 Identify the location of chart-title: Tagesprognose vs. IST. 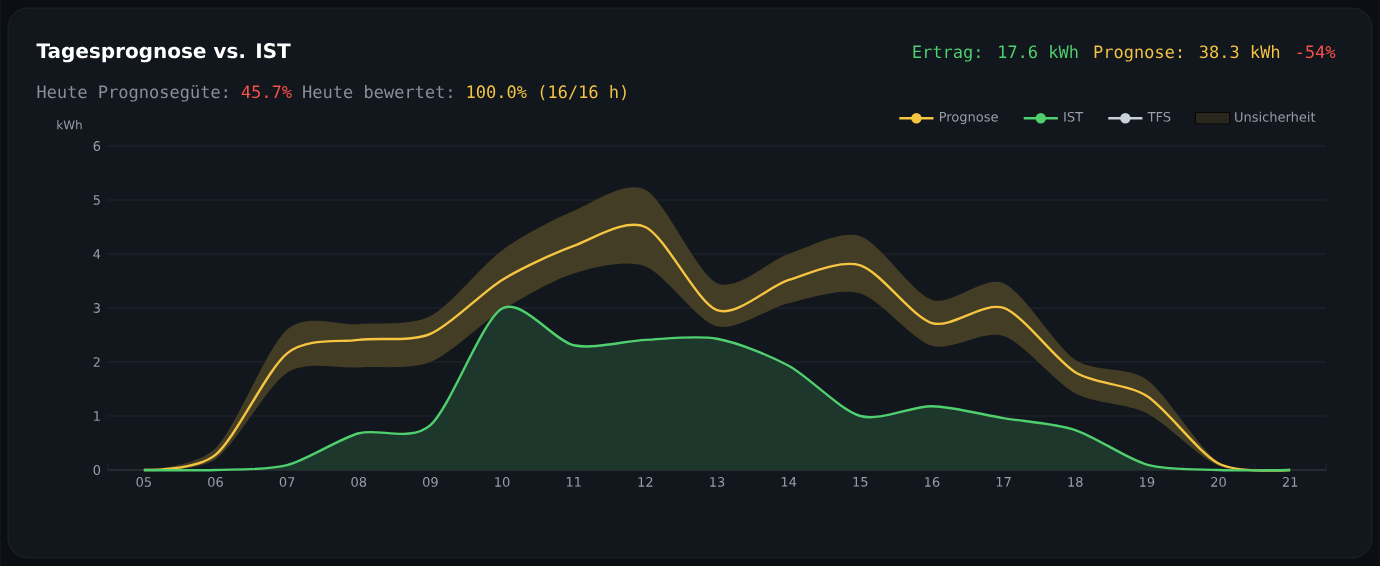
(163, 53).